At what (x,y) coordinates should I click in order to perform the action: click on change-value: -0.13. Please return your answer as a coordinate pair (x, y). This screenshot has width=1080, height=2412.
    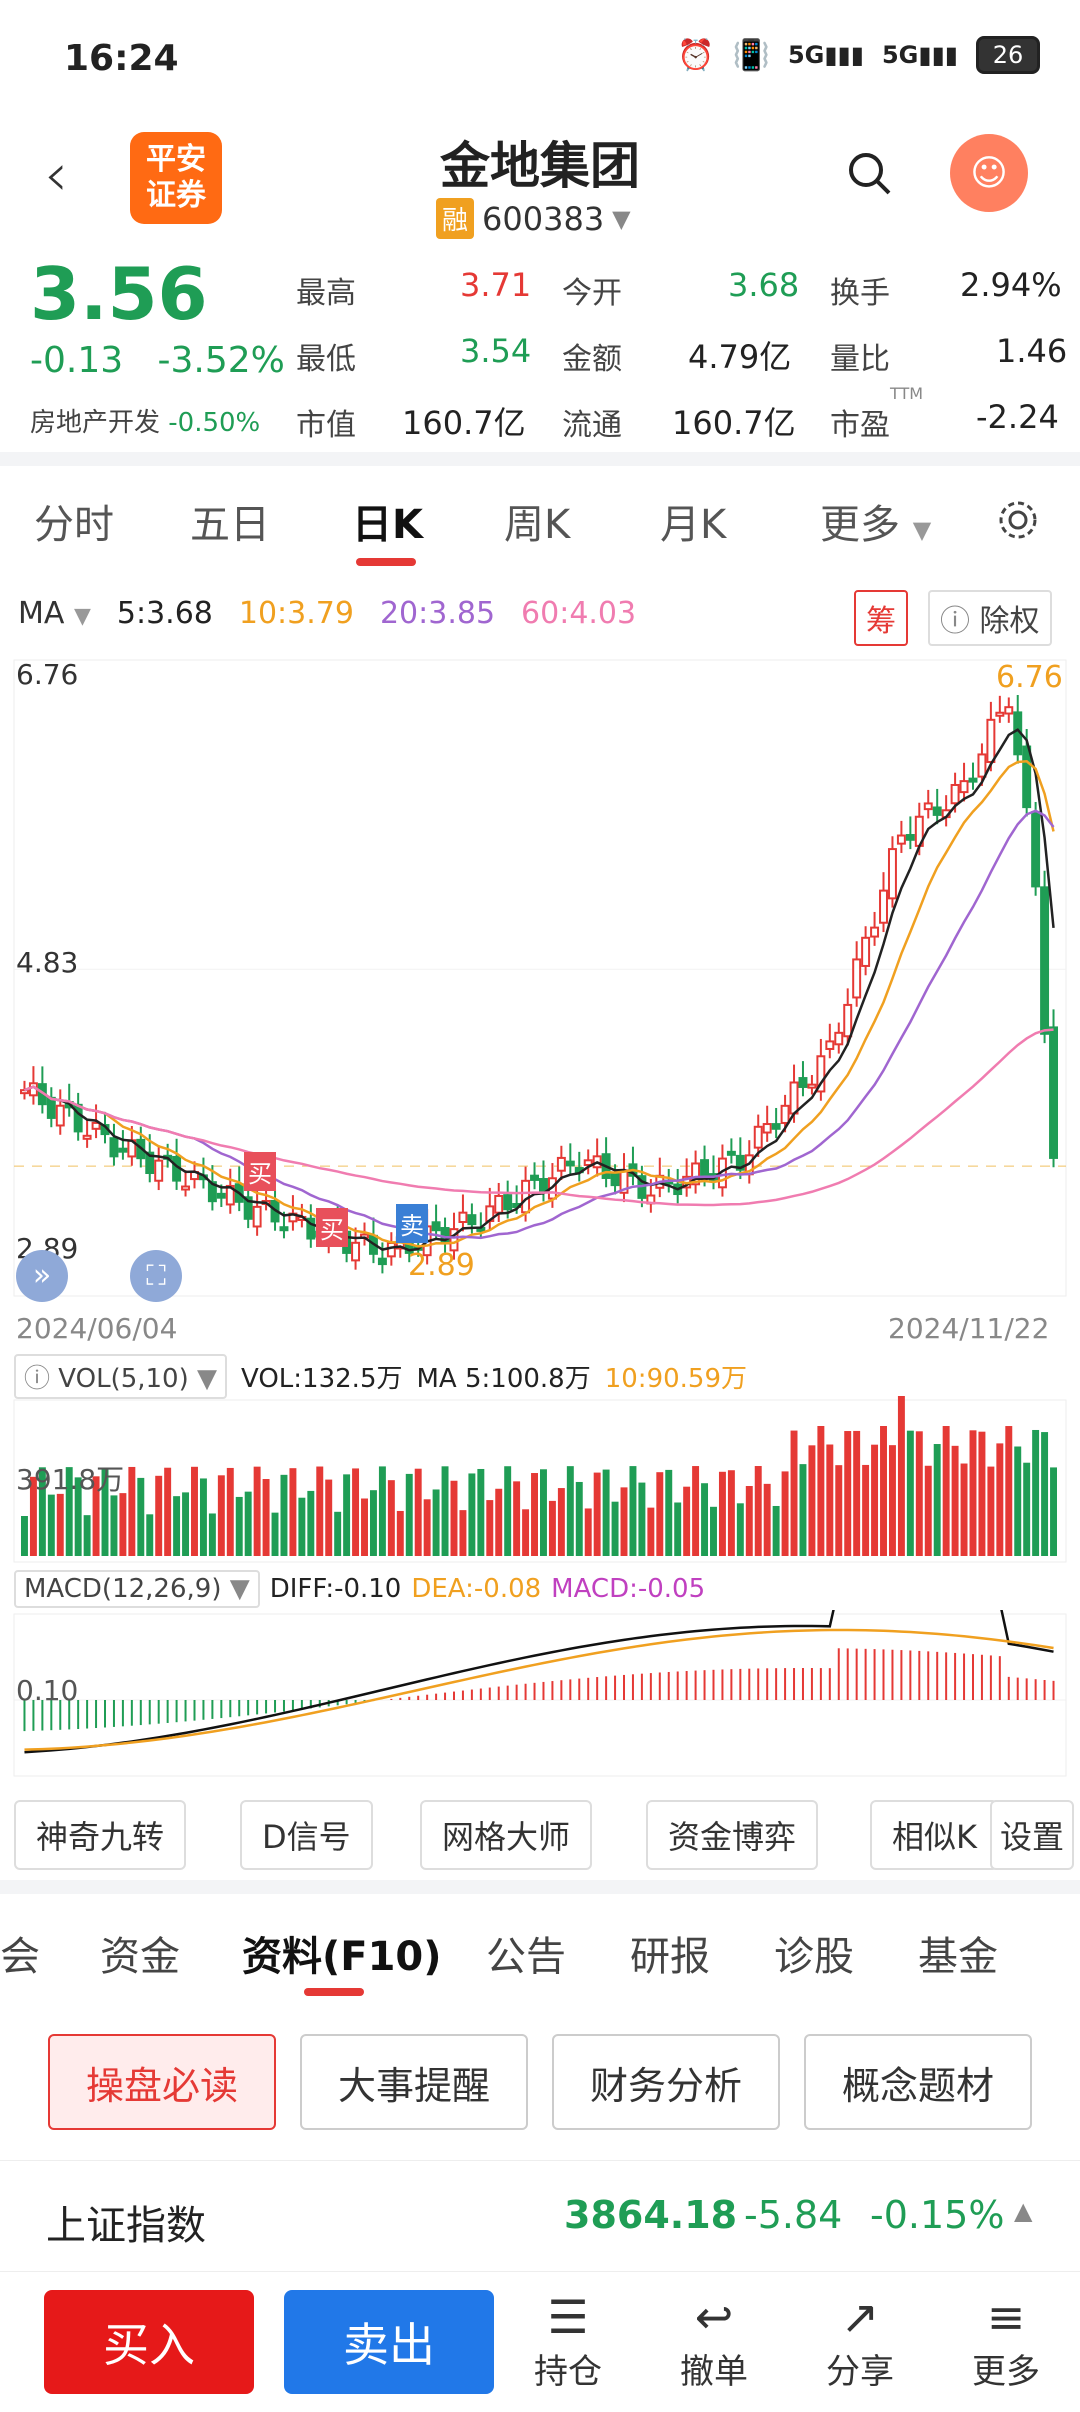
    Looking at the image, I should click on (77, 360).